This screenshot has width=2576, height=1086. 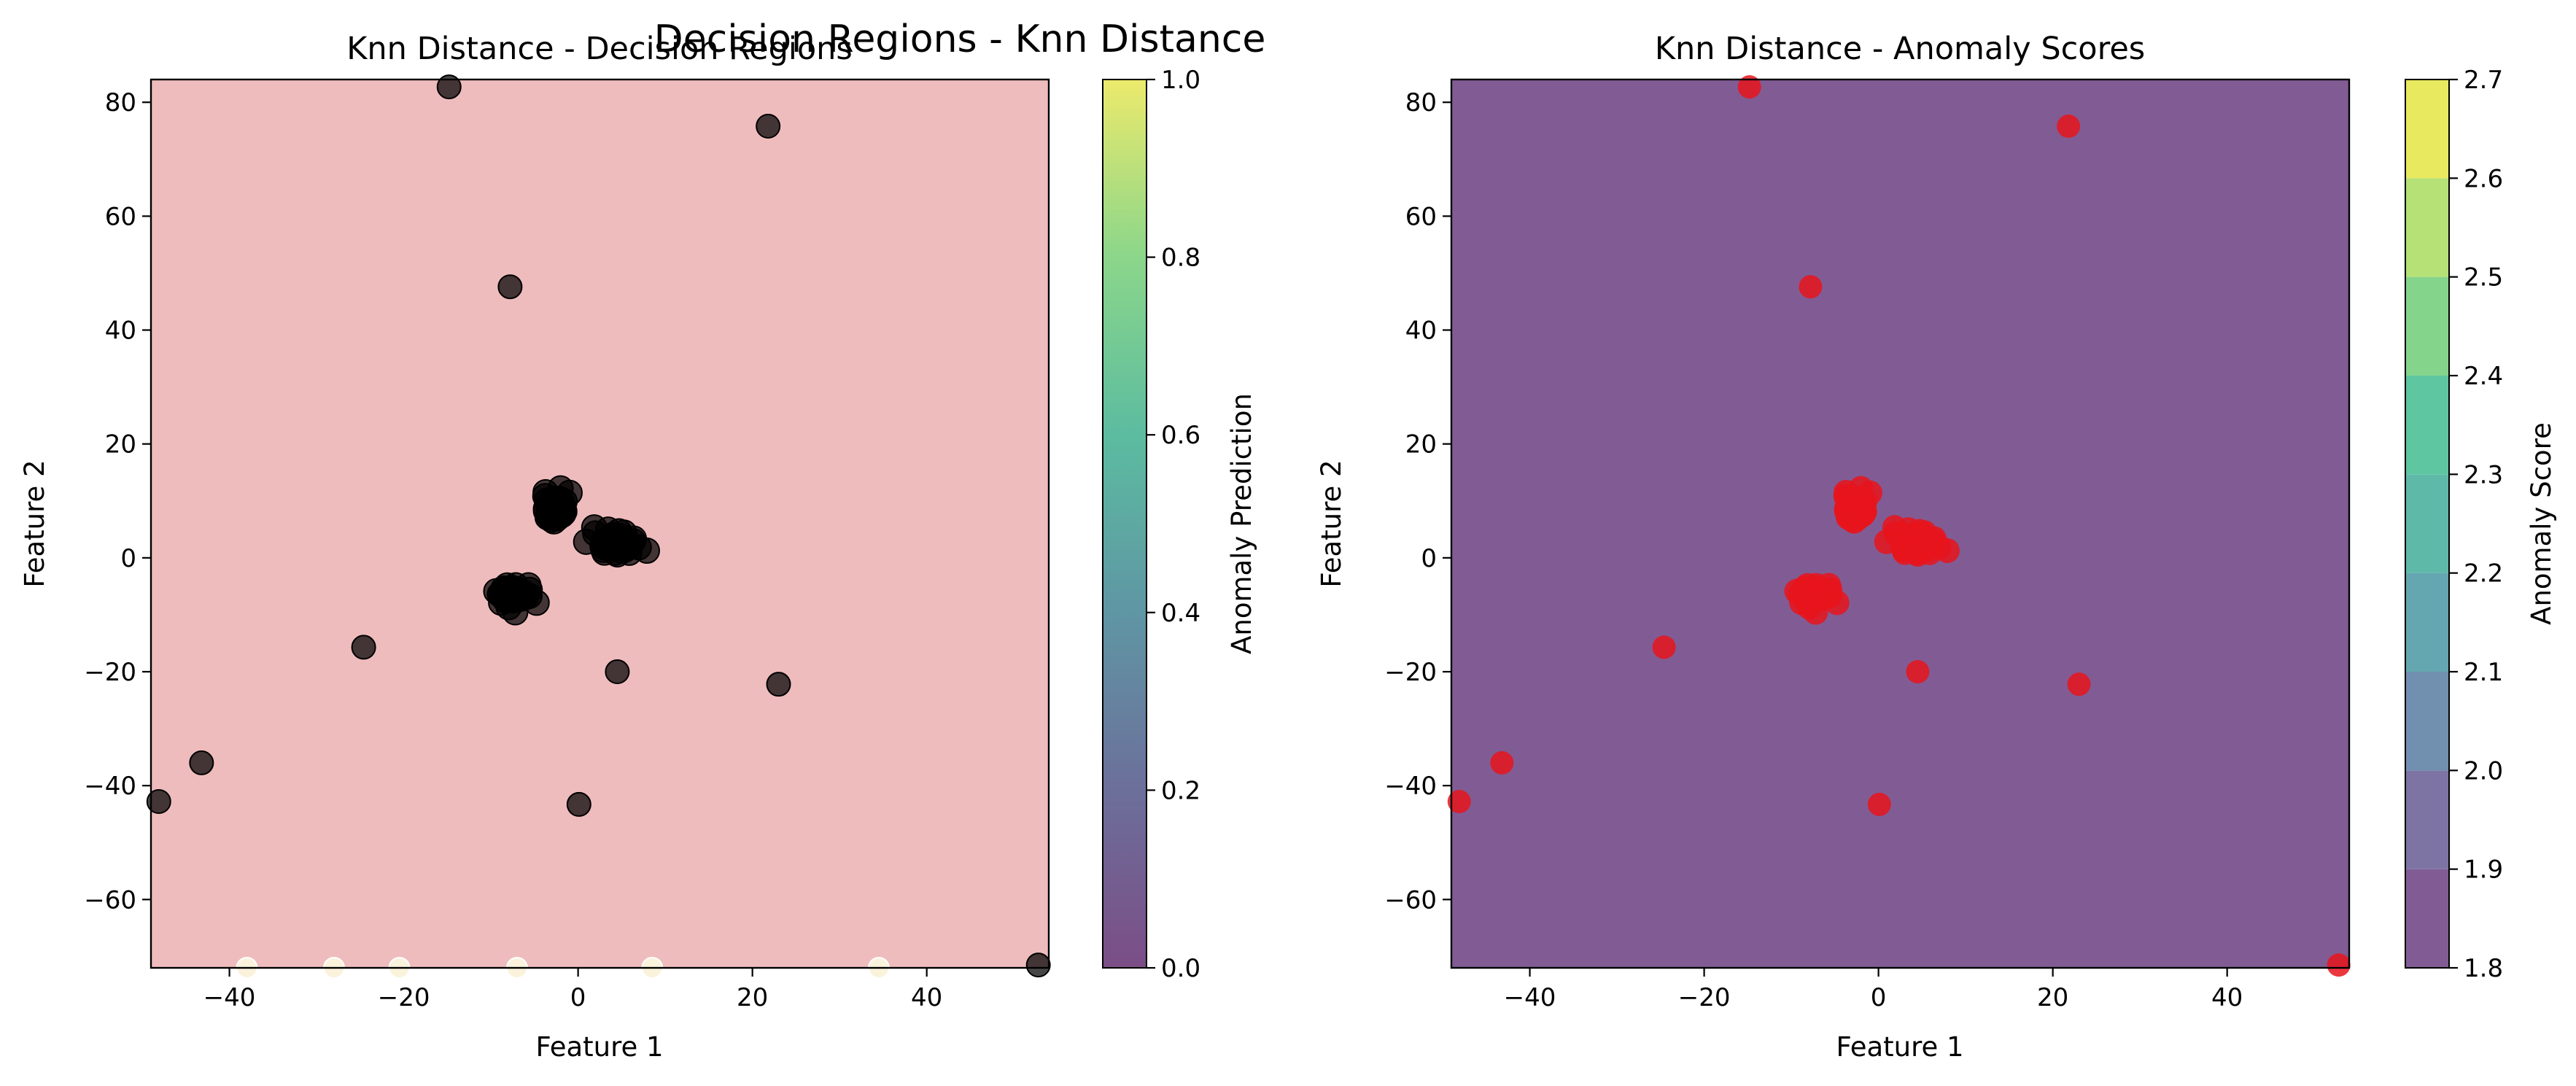 What do you see at coordinates (1900, 49) in the screenshot?
I see `panel-title: Knn Distance - Anomaly Scores` at bounding box center [1900, 49].